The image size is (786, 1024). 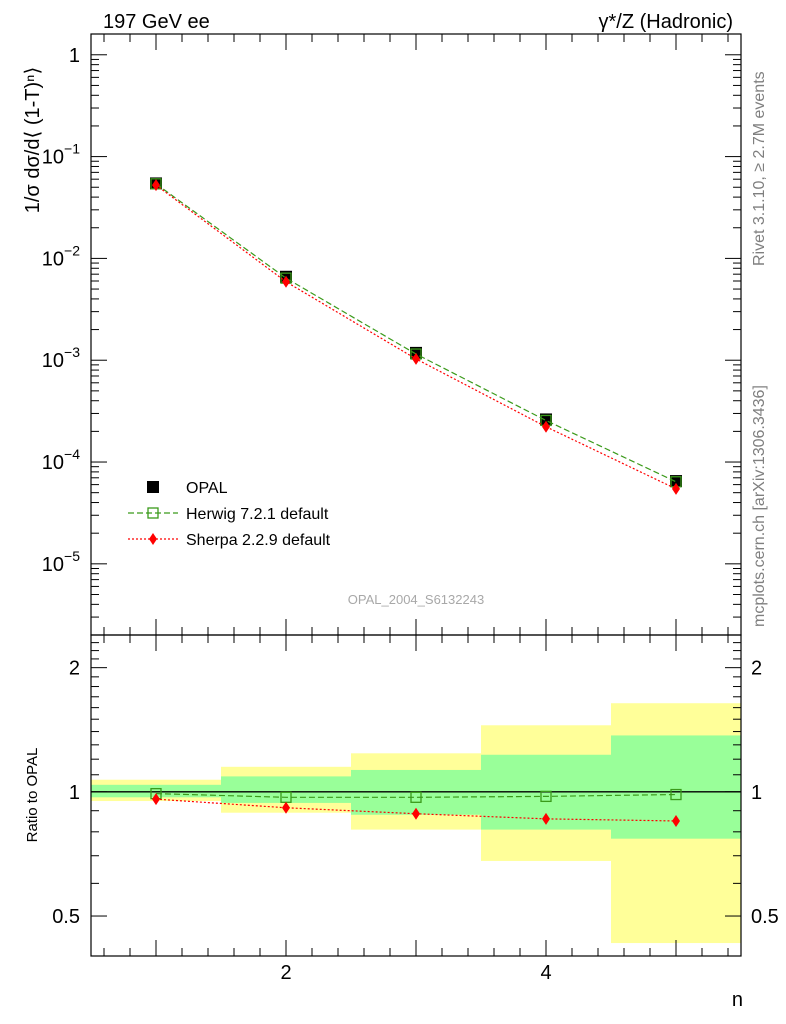 What do you see at coordinates (74, 56) in the screenshot?
I see `main-y-tick-label: 1` at bounding box center [74, 56].